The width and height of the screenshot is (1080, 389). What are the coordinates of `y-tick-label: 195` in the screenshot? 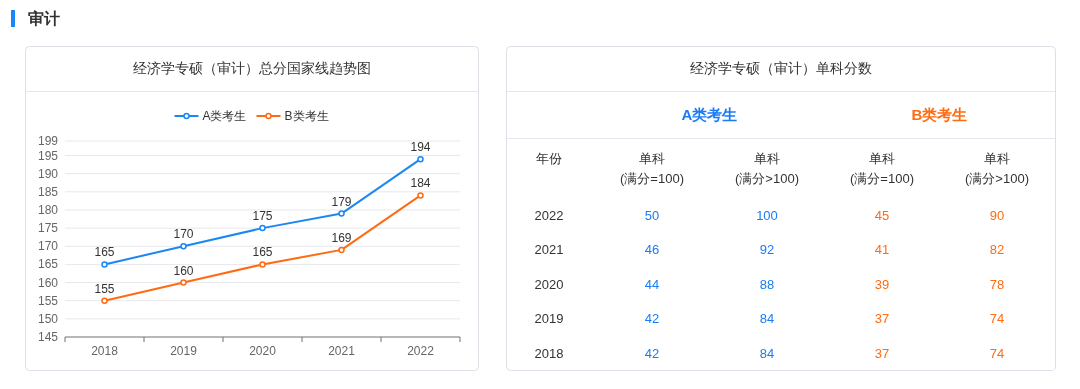 It's located at (48, 155).